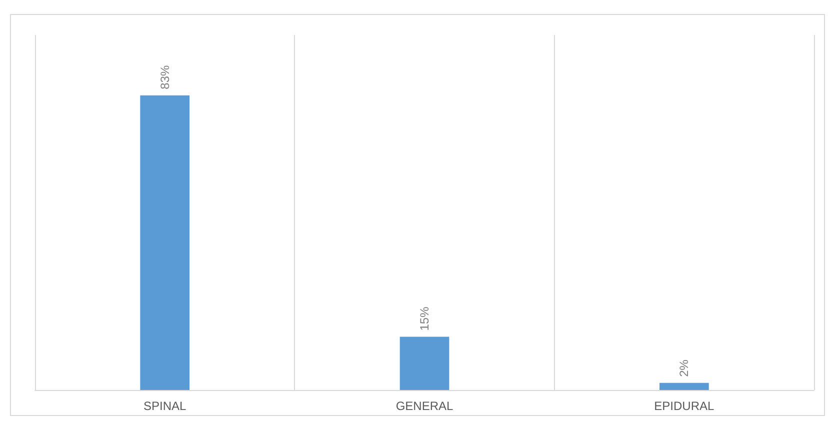 This screenshot has width=829, height=424. What do you see at coordinates (684, 406) in the screenshot?
I see `x-tick-label: EPIDURAL` at bounding box center [684, 406].